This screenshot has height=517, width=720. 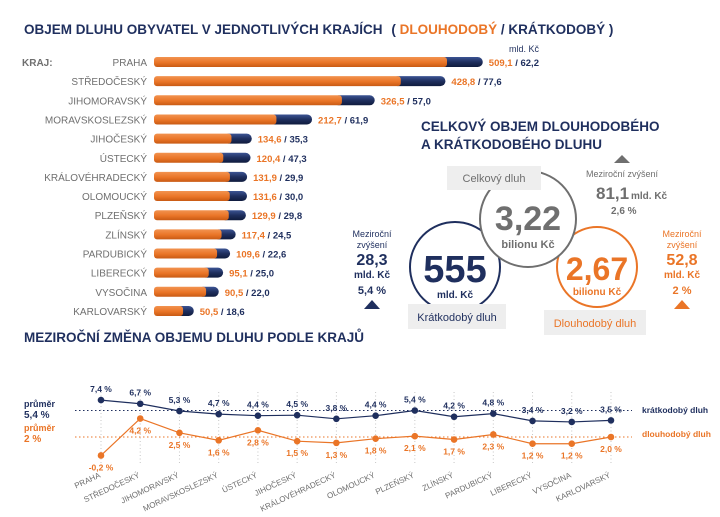 I want to click on short-value: 22,0, so click(x=260, y=293).